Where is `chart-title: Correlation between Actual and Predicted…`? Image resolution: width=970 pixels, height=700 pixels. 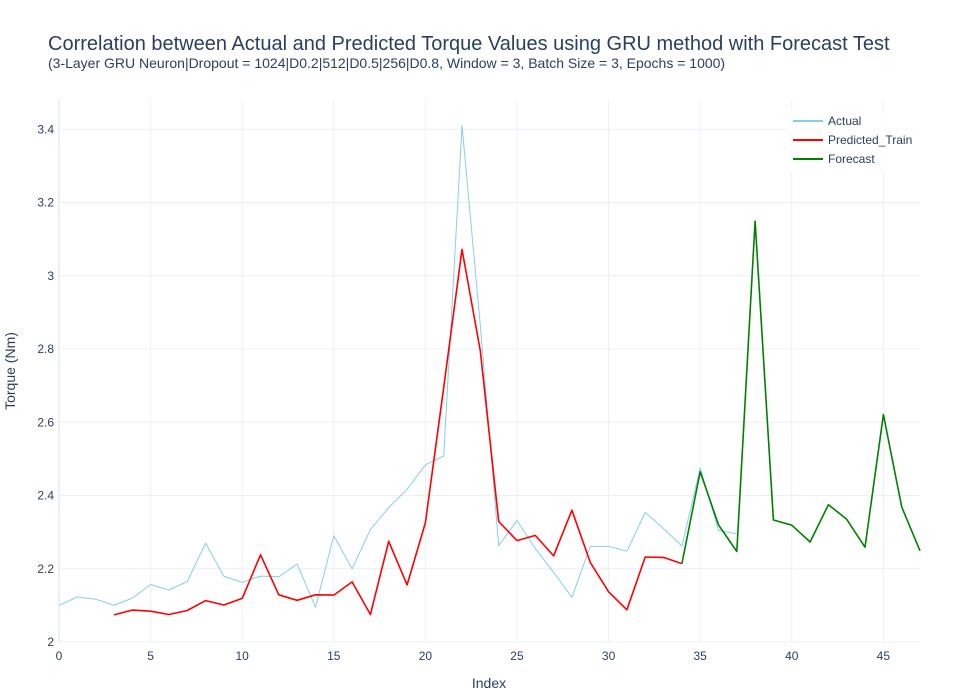
chart-title: Correlation between Actual and Predicted… is located at coordinates (469, 44).